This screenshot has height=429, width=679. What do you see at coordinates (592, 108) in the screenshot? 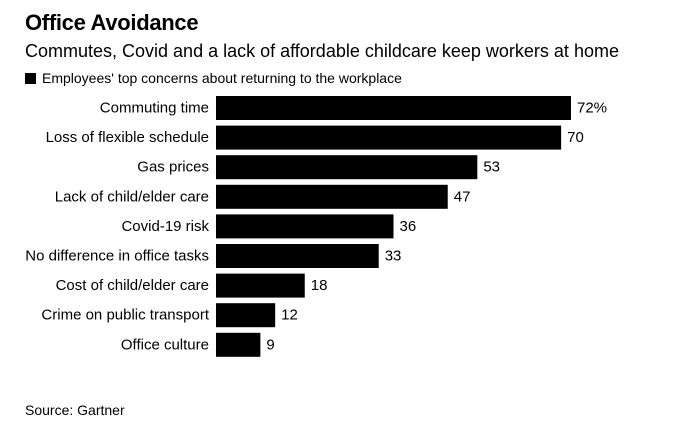
I see `value-label-commuting-time: 72%` at bounding box center [592, 108].